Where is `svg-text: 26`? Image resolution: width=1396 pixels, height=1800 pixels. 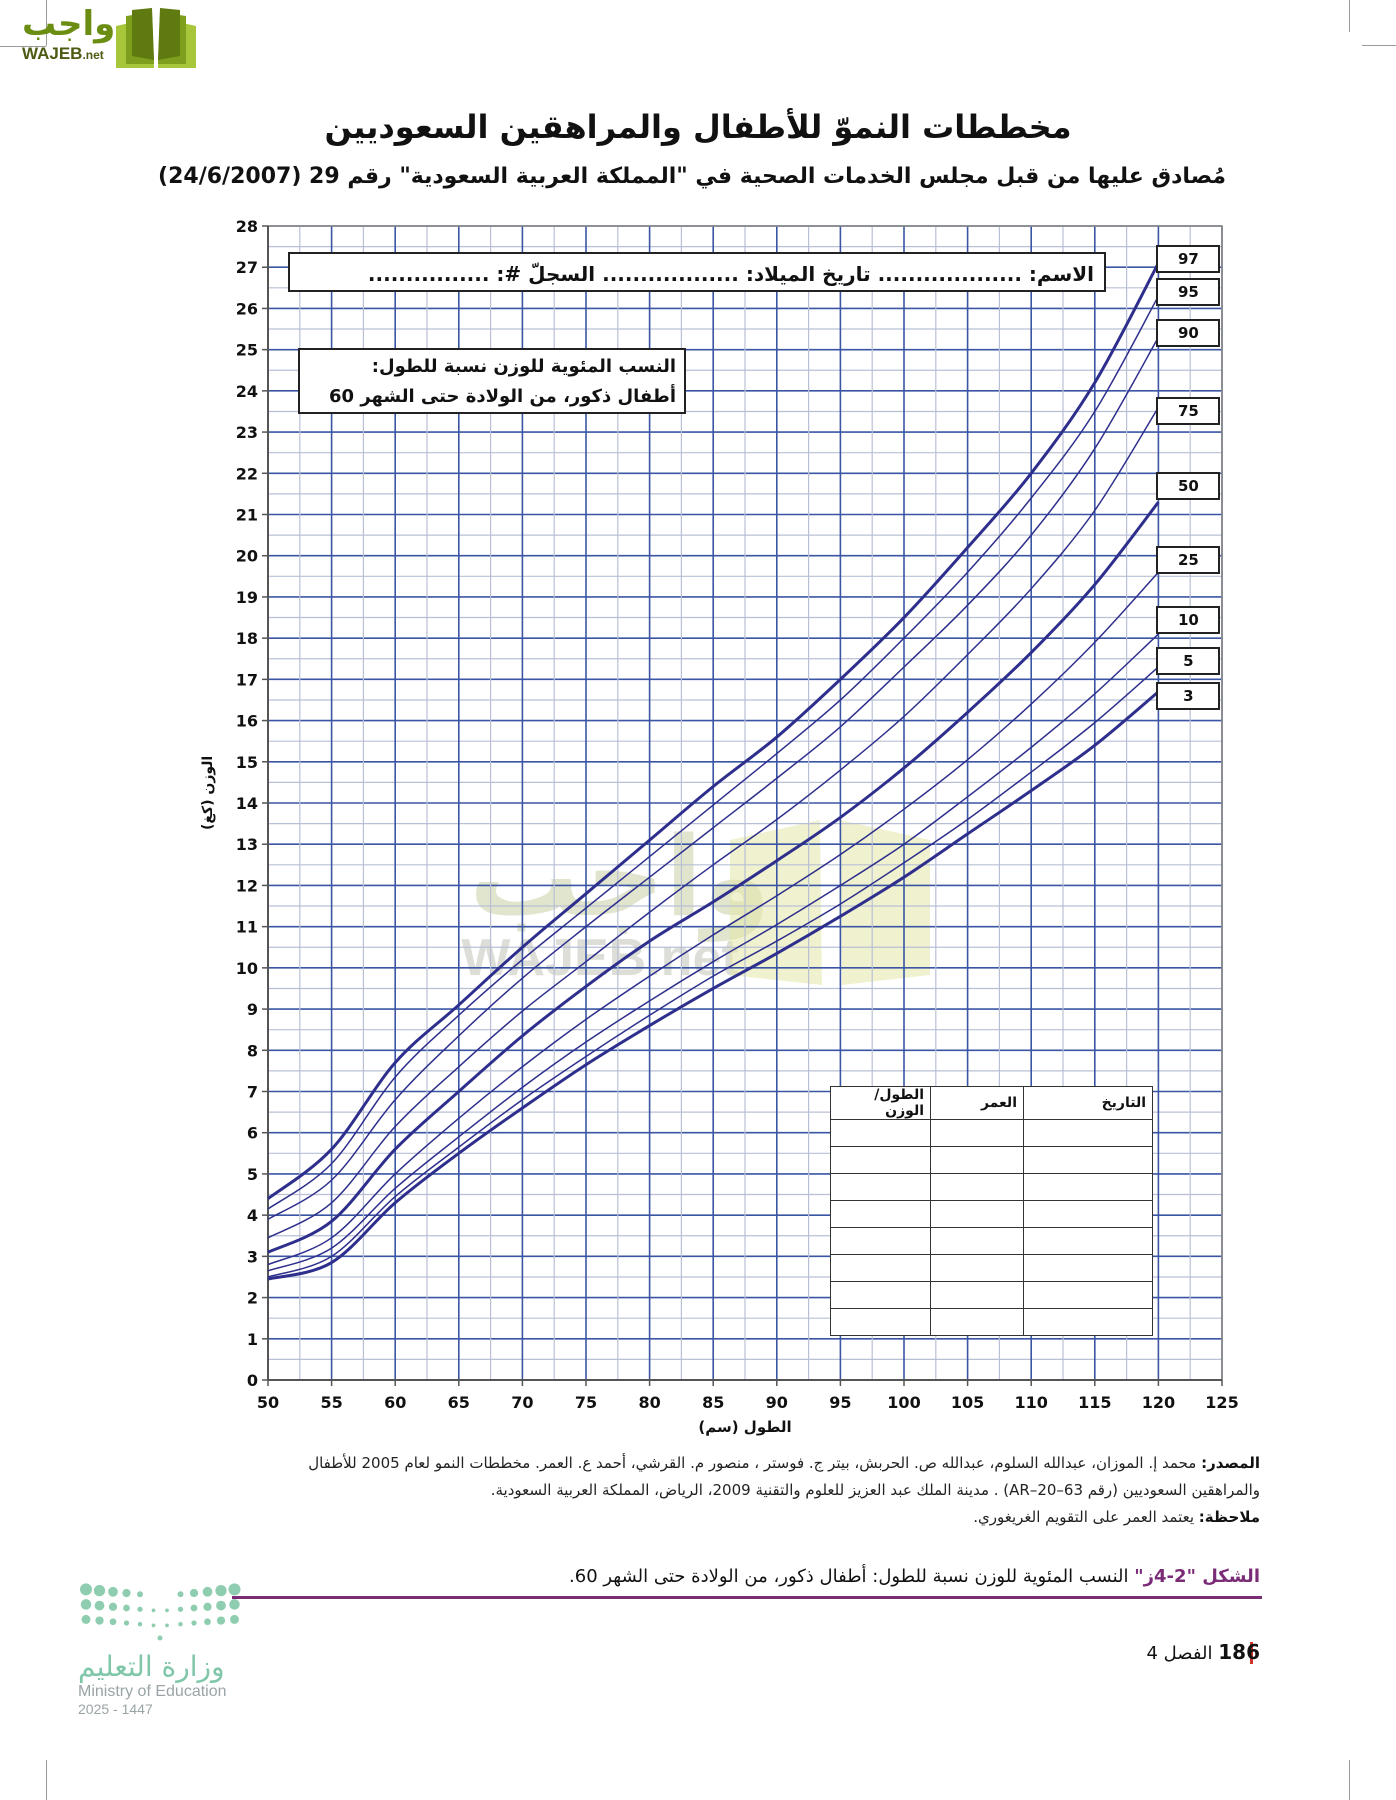 svg-text: 26 is located at coordinates (247, 308).